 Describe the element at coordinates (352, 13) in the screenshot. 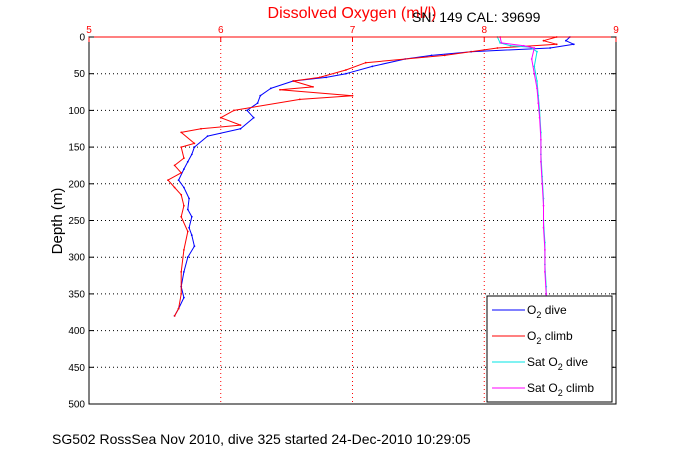

I see `chart-title: Dissolved Oxygen (ml/l)` at that location.